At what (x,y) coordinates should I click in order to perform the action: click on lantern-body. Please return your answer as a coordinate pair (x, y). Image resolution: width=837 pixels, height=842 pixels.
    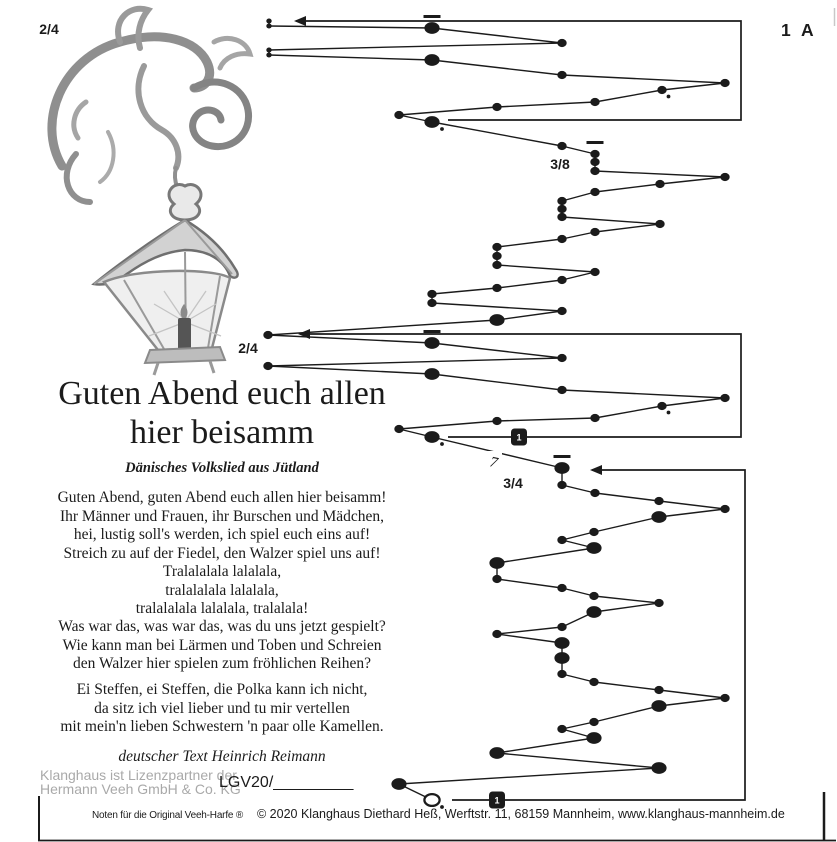
    Looking at the image, I should click on (165, 279).